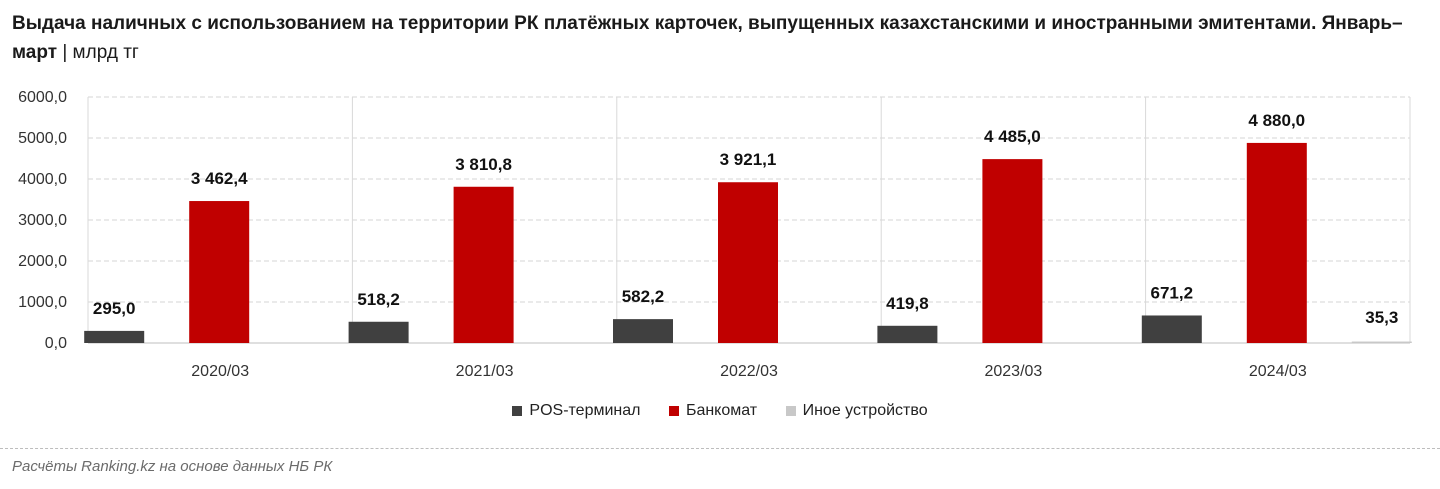 The width and height of the screenshot is (1440, 489). I want to click on legend-item-atm: Банкомат, so click(713, 411).